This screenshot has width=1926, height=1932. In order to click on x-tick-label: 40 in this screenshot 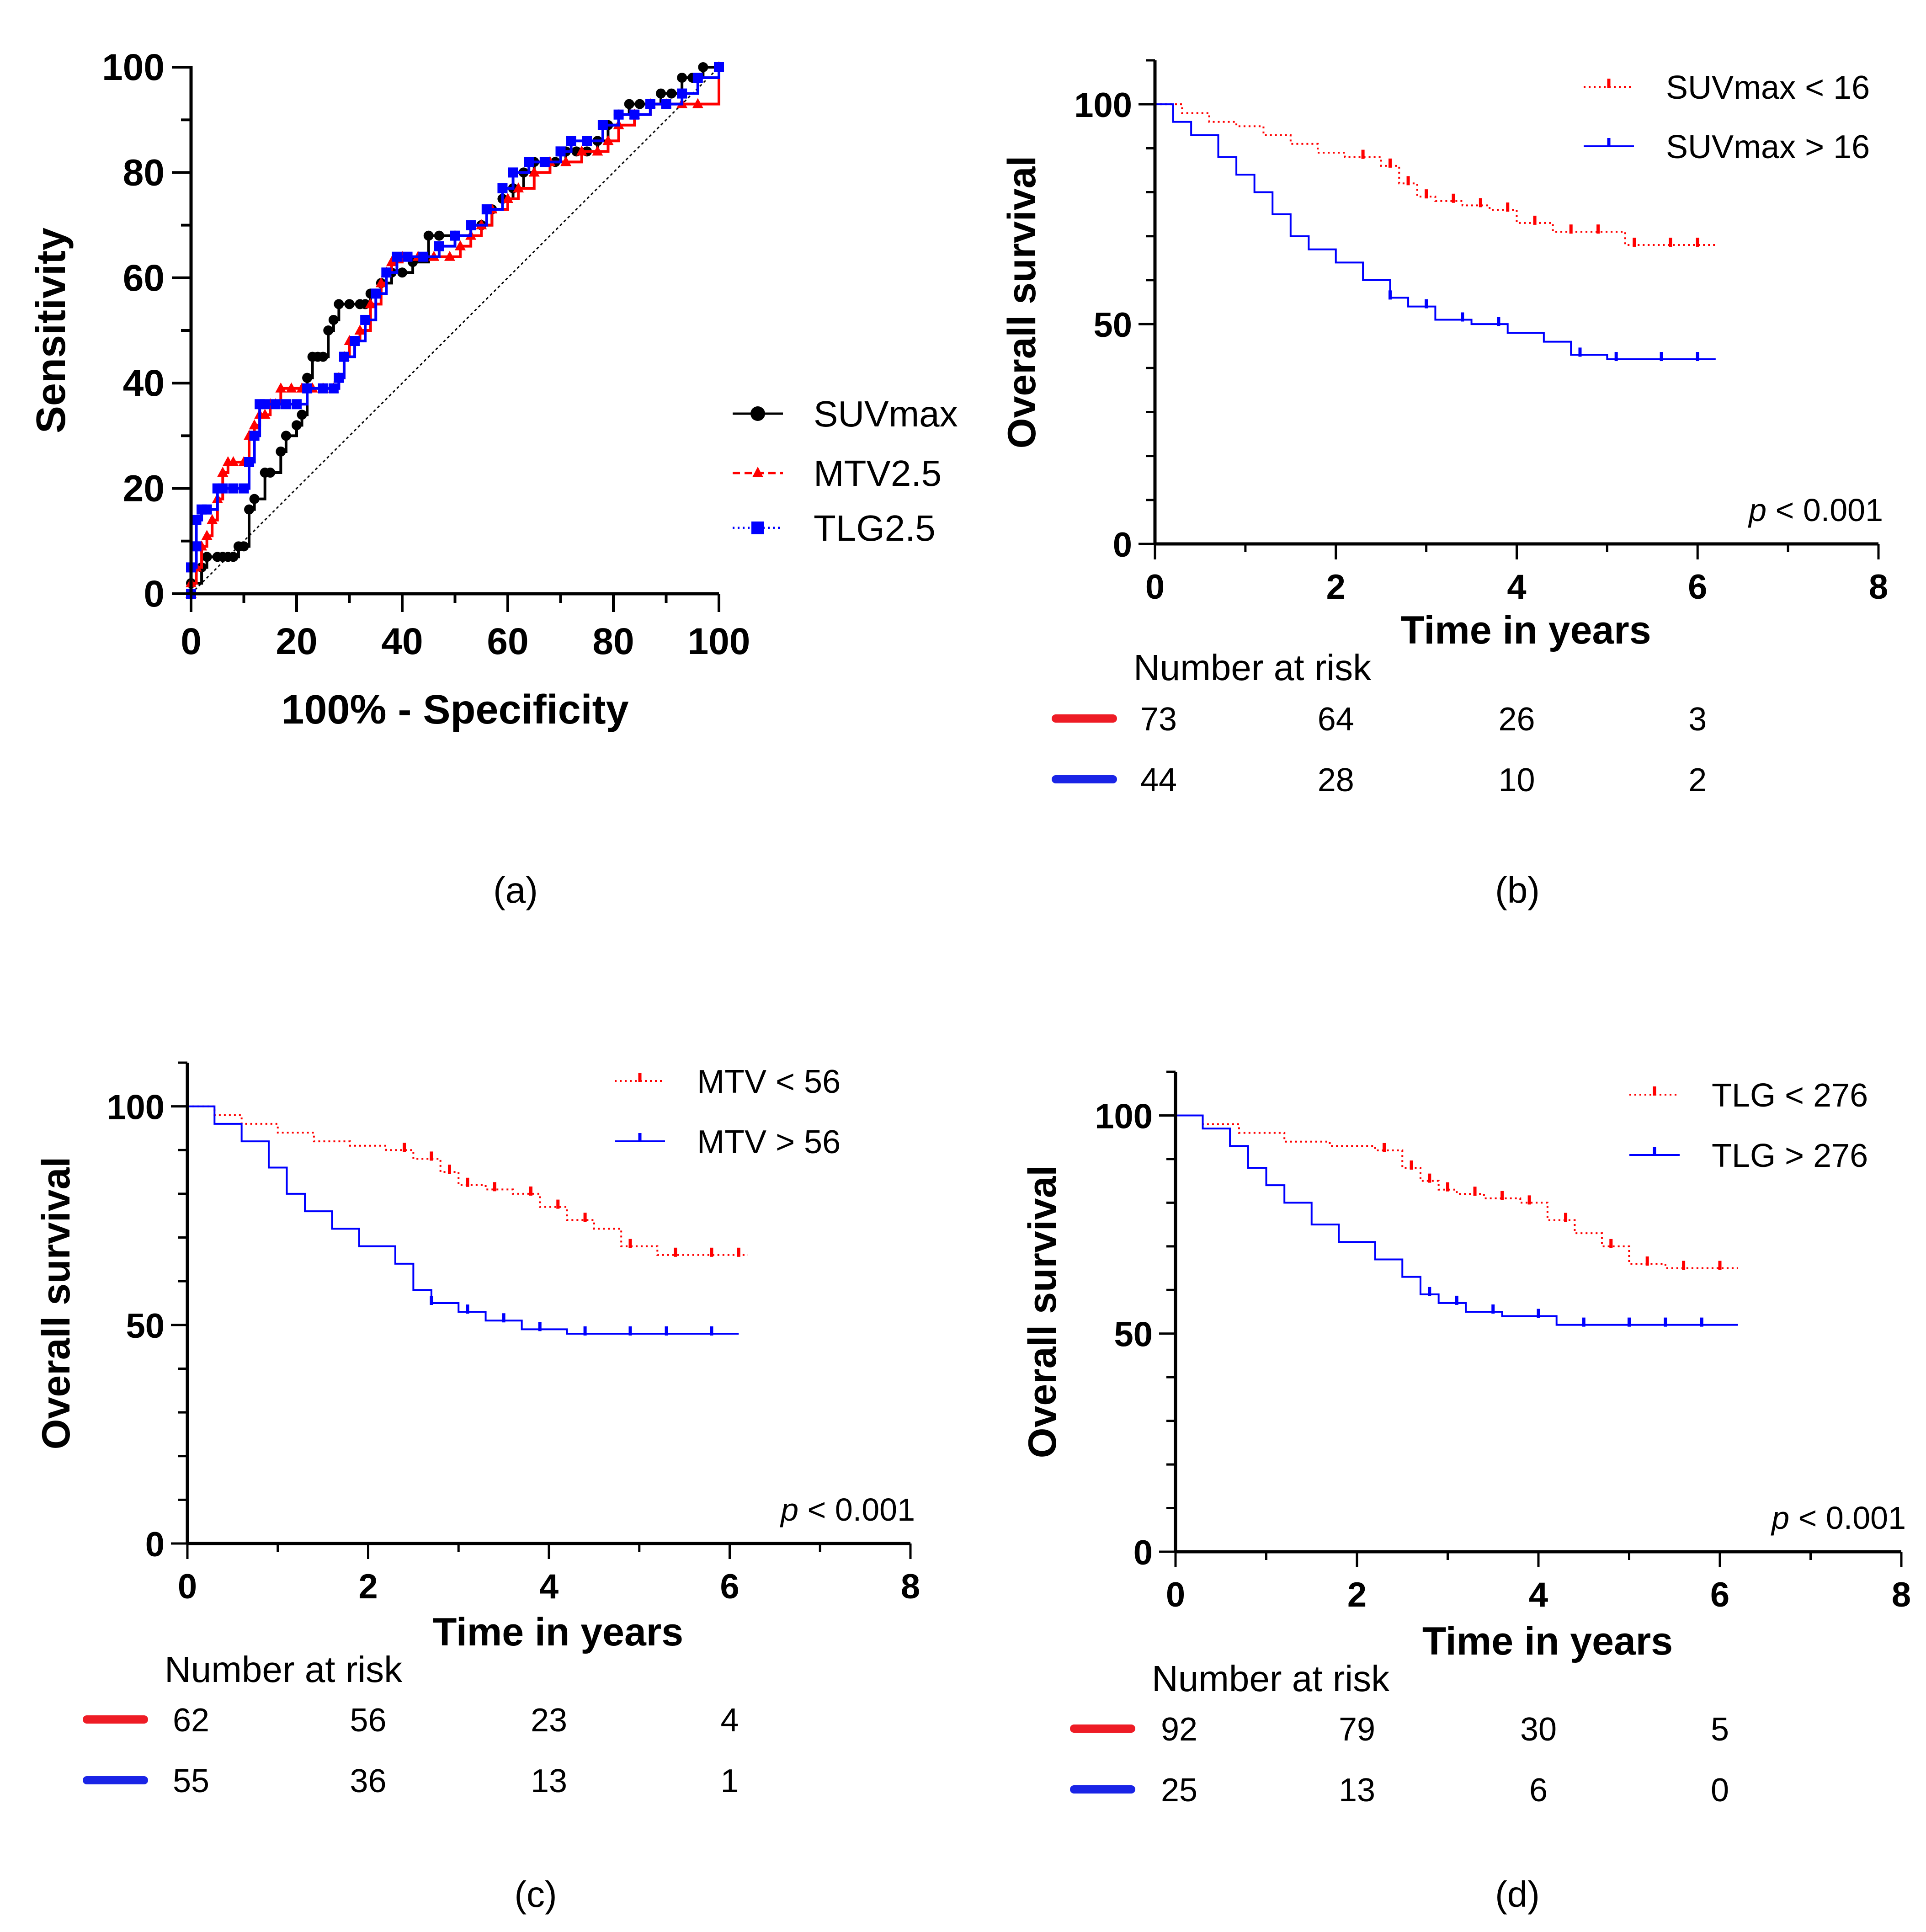, I will do `click(402, 641)`.